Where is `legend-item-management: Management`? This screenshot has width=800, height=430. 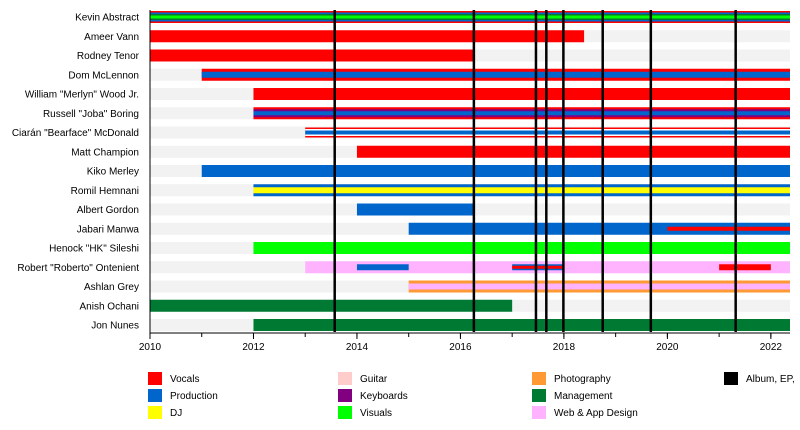
legend-item-management: Management is located at coordinates (572, 395).